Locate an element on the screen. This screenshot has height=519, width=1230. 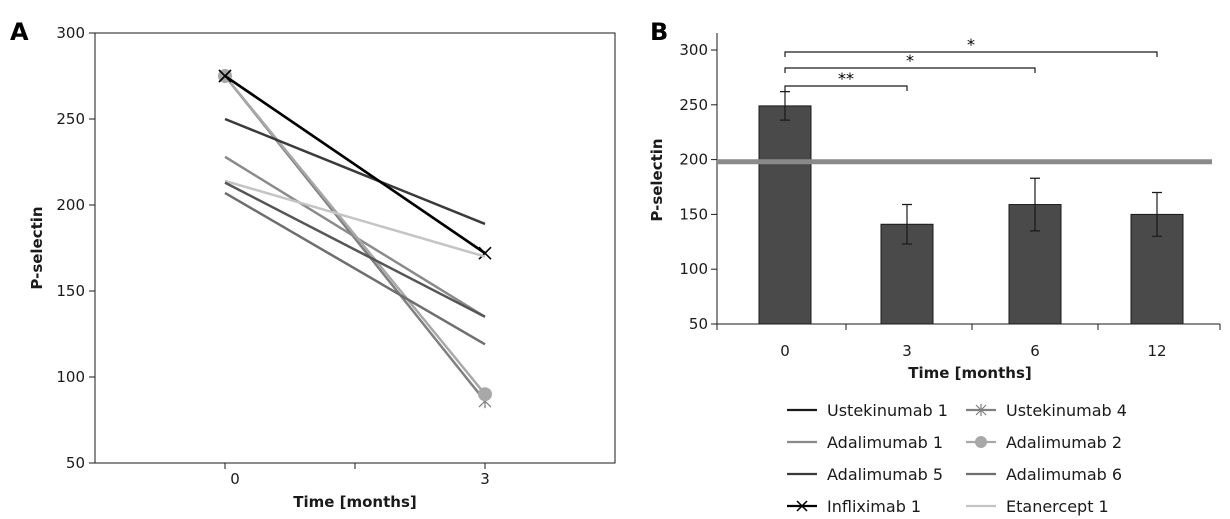
panel-b-y-axis: 50 100 150 200 250 300 is located at coordinates (698, 187).